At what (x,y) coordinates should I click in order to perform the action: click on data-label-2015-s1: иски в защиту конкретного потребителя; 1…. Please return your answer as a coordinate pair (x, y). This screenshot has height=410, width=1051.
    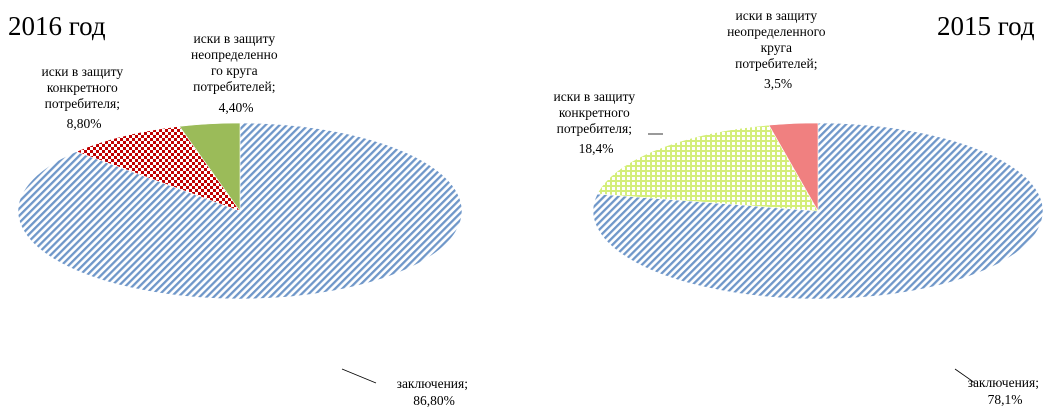
    Looking at the image, I should click on (596, 122).